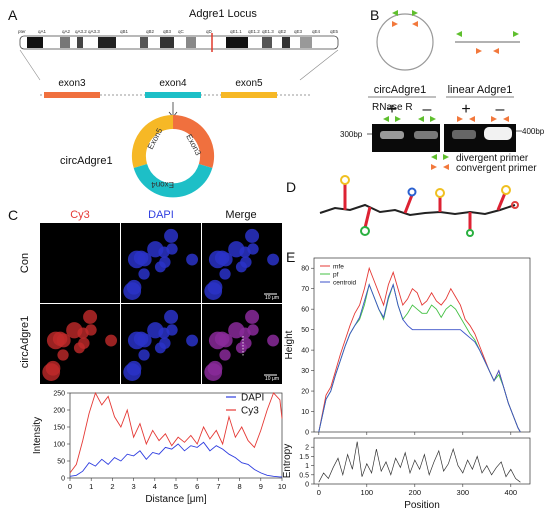 This screenshot has width=550, height=509. I want to click on col-label-merge: Merge, so click(240, 215).